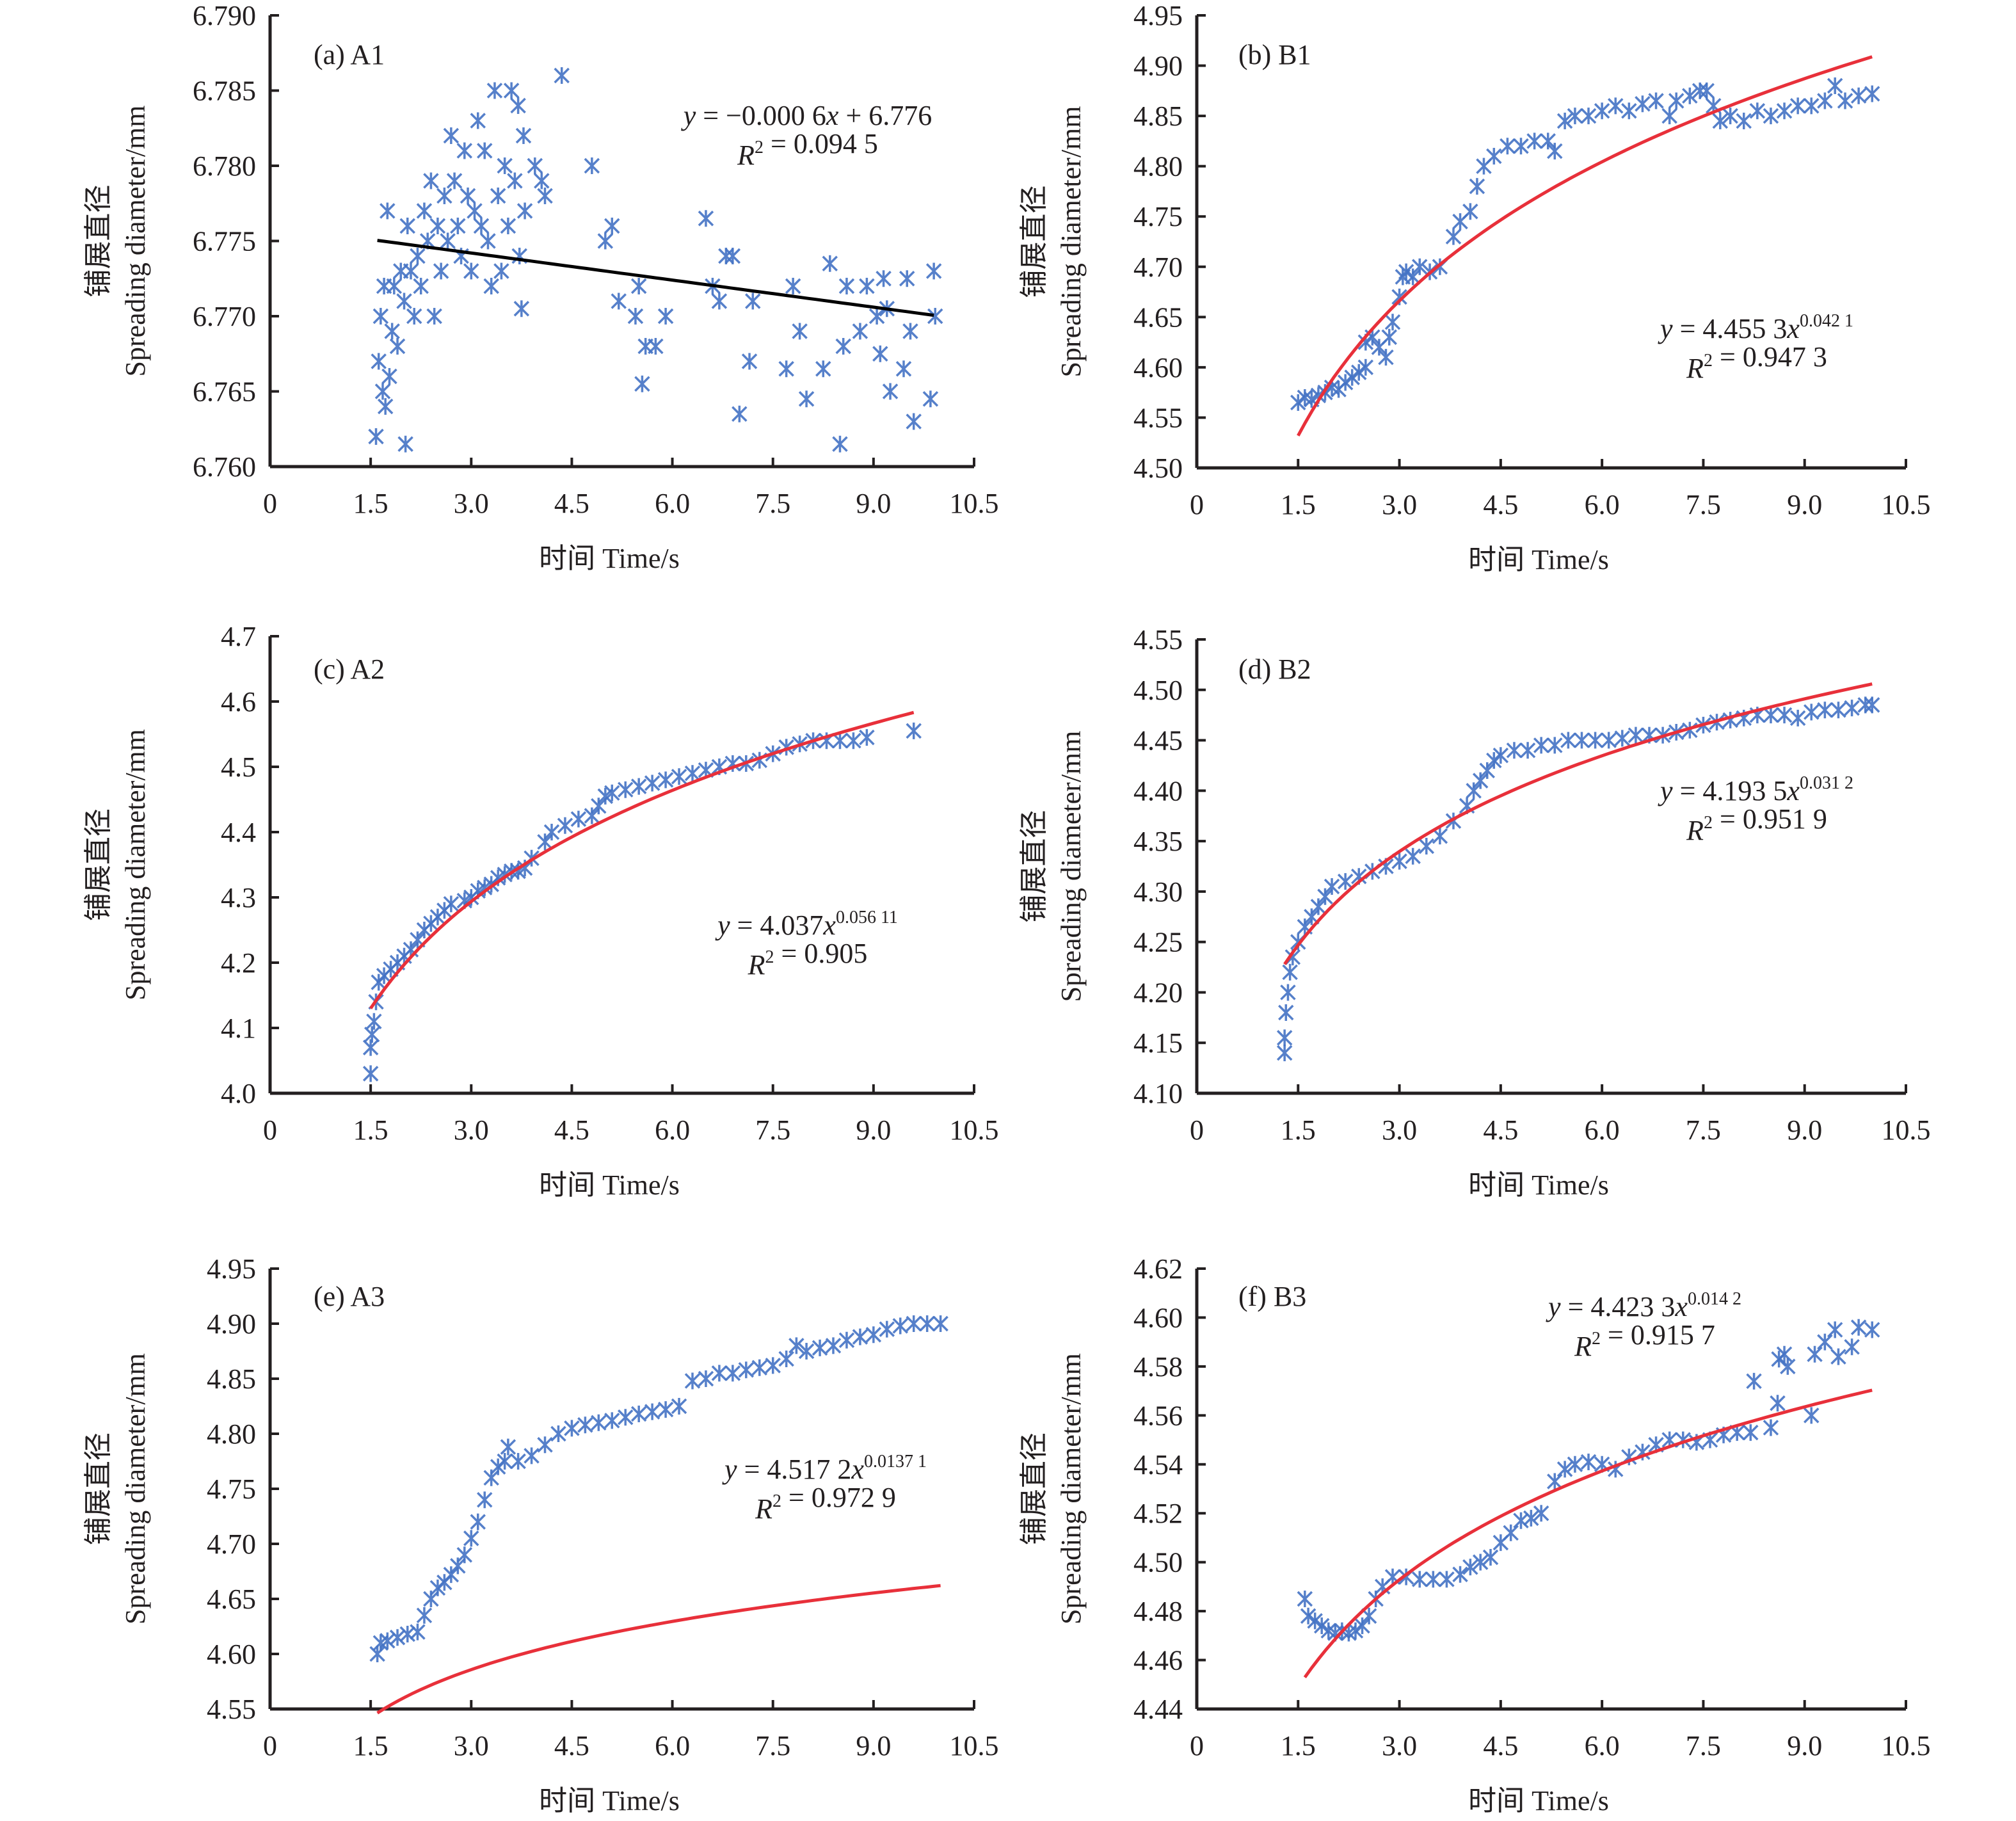 Image resolution: width=2016 pixels, height=1821 pixels. I want to click on y-tick-label: 4.50, so click(1158, 468).